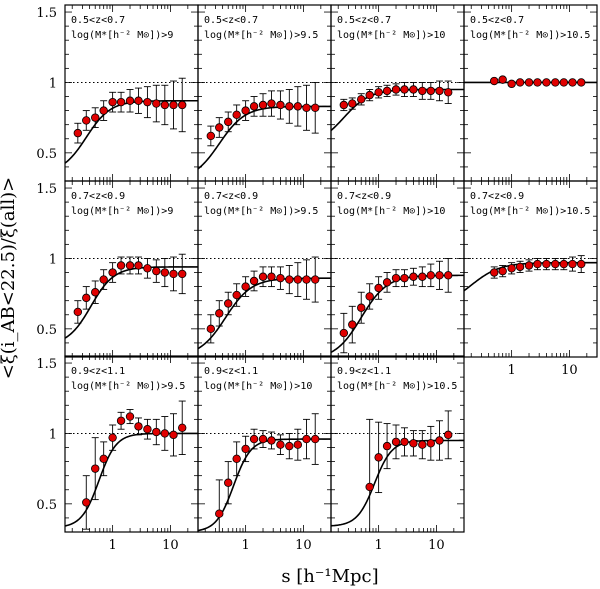 The height and width of the screenshot is (589, 600). I want to click on x-tick-label: 10, so click(303, 545).